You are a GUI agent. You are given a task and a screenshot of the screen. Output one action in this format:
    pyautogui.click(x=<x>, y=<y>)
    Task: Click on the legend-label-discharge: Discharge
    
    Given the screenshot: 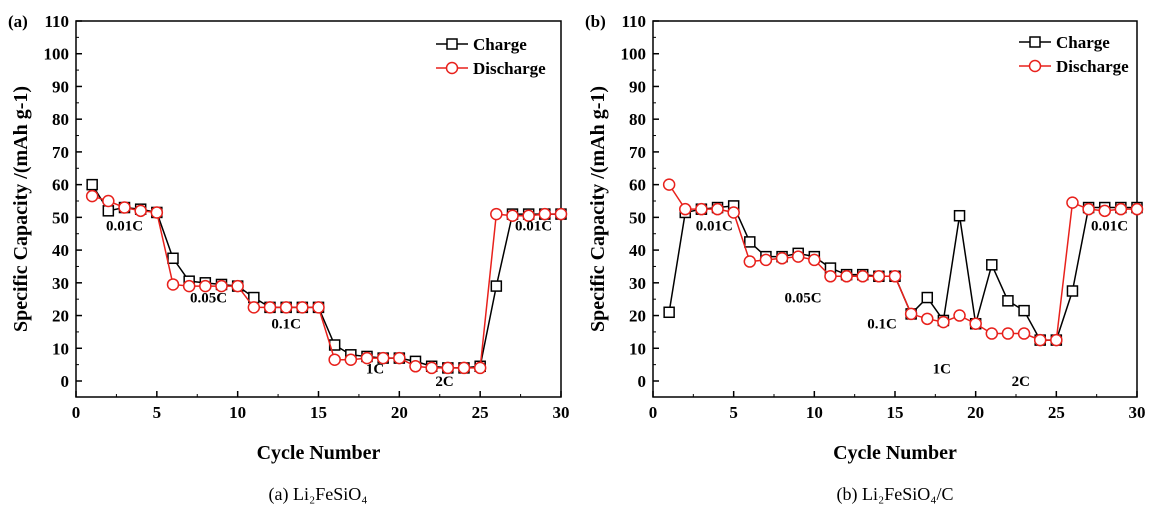 What is the action you would take?
    pyautogui.click(x=1092, y=66)
    